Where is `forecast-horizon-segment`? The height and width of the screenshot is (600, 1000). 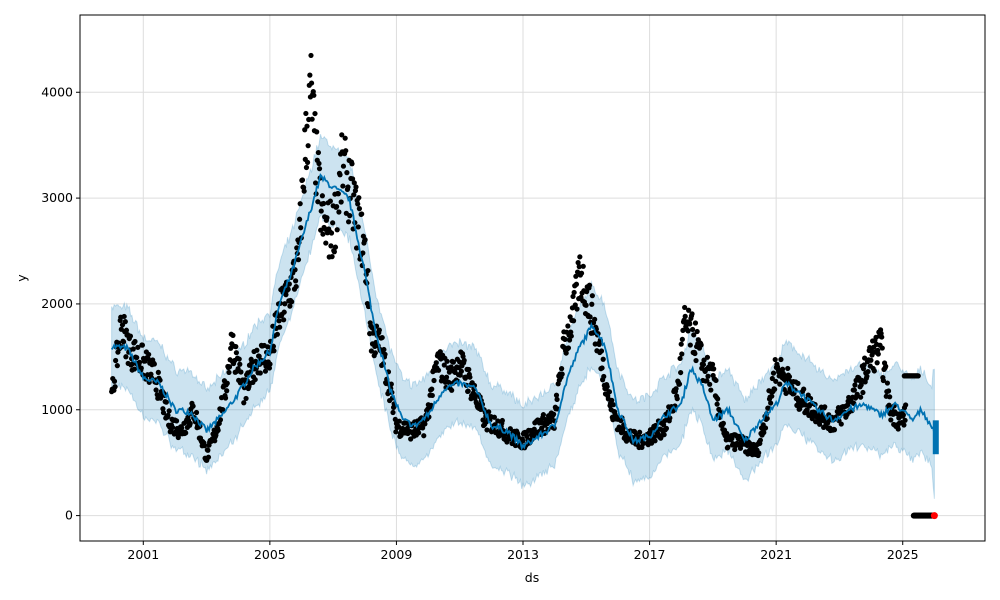 forecast-horizon-segment is located at coordinates (935, 437).